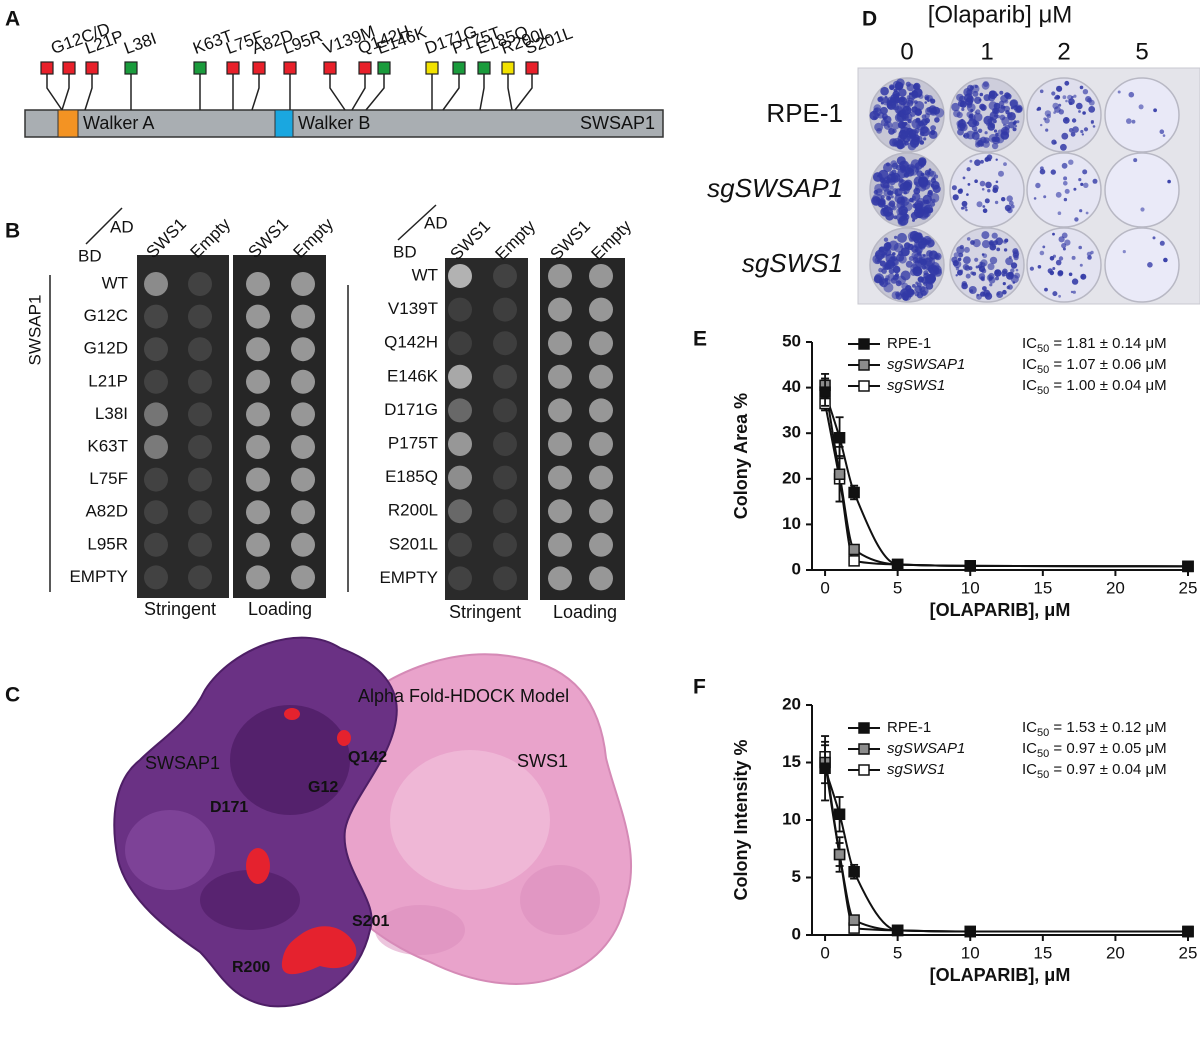 Image resolution: width=1200 pixels, height=1041 pixels. I want to click on row-label: L38I, so click(111, 413).